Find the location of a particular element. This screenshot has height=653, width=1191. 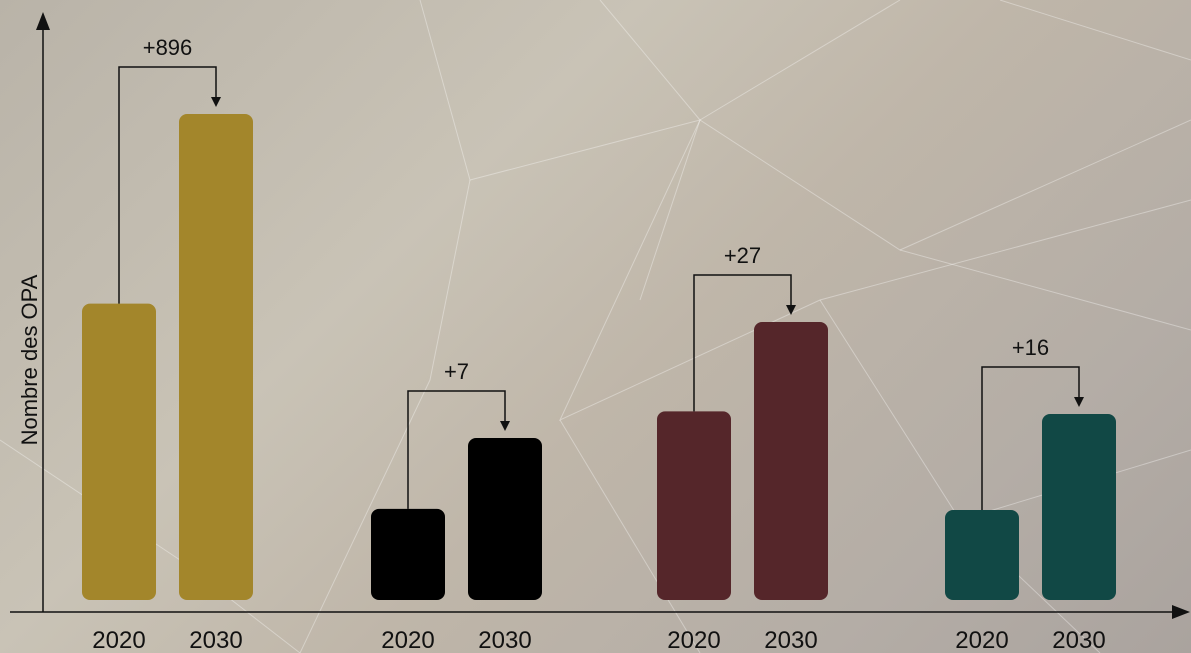

bar-group4-2030 is located at coordinates (1079, 507).